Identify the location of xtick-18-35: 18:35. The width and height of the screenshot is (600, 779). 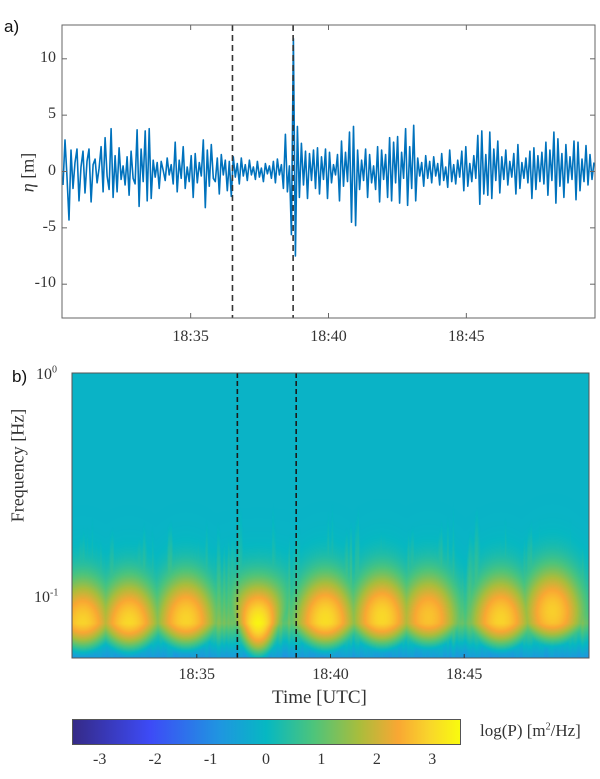
(190, 336).